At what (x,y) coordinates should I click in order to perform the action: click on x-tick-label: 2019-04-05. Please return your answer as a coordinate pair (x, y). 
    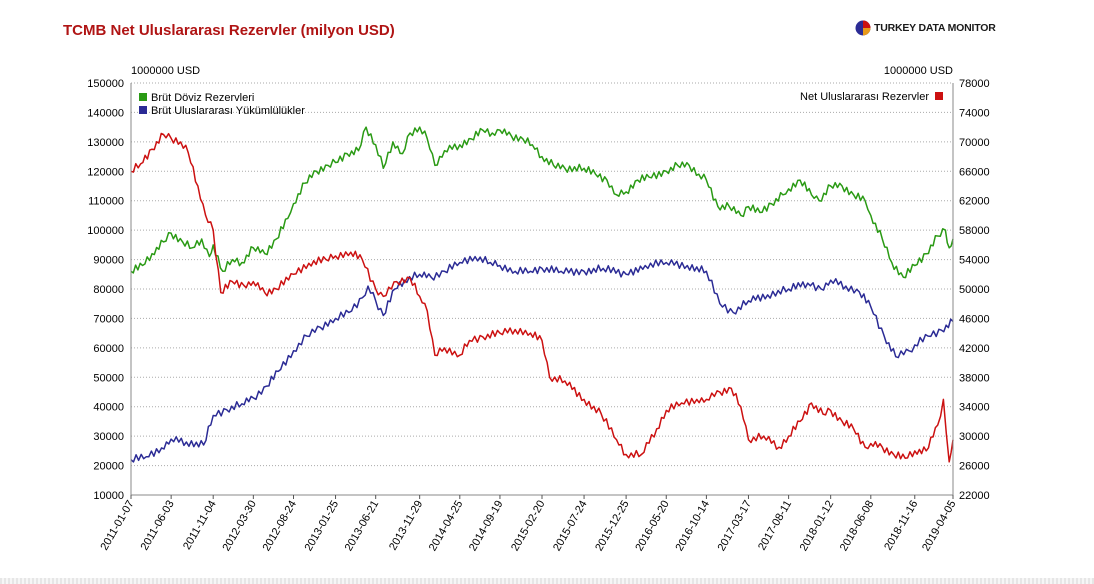
    Looking at the image, I should click on (939, 526).